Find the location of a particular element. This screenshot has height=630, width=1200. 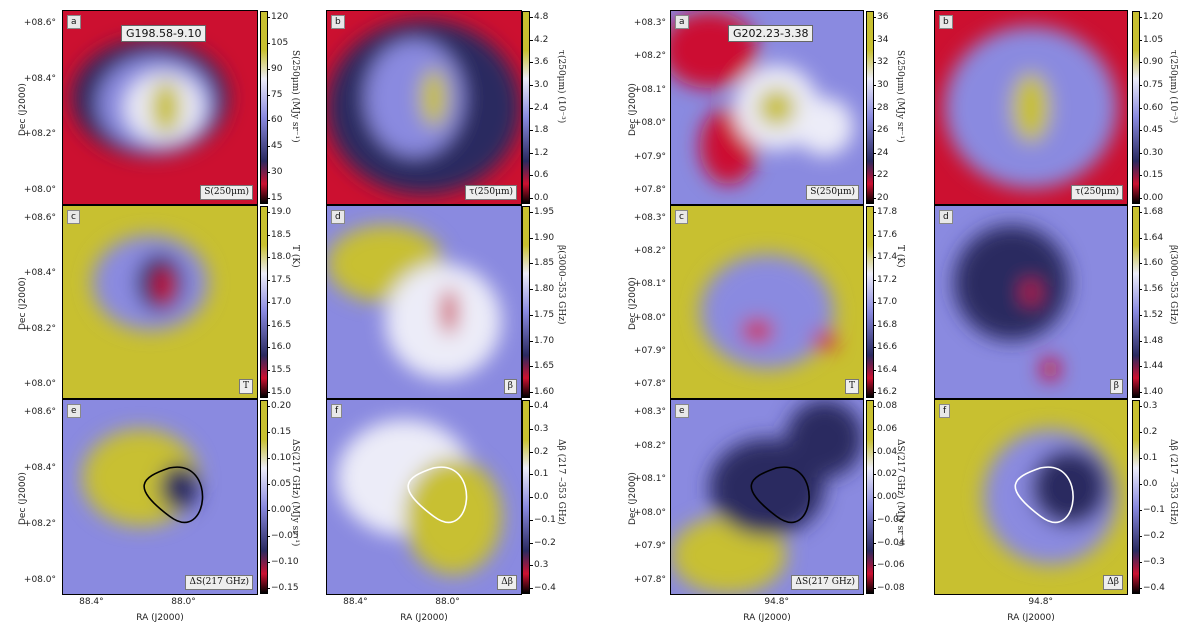

colorbar-tick-label: 0.04 is located at coordinates (885, 451).